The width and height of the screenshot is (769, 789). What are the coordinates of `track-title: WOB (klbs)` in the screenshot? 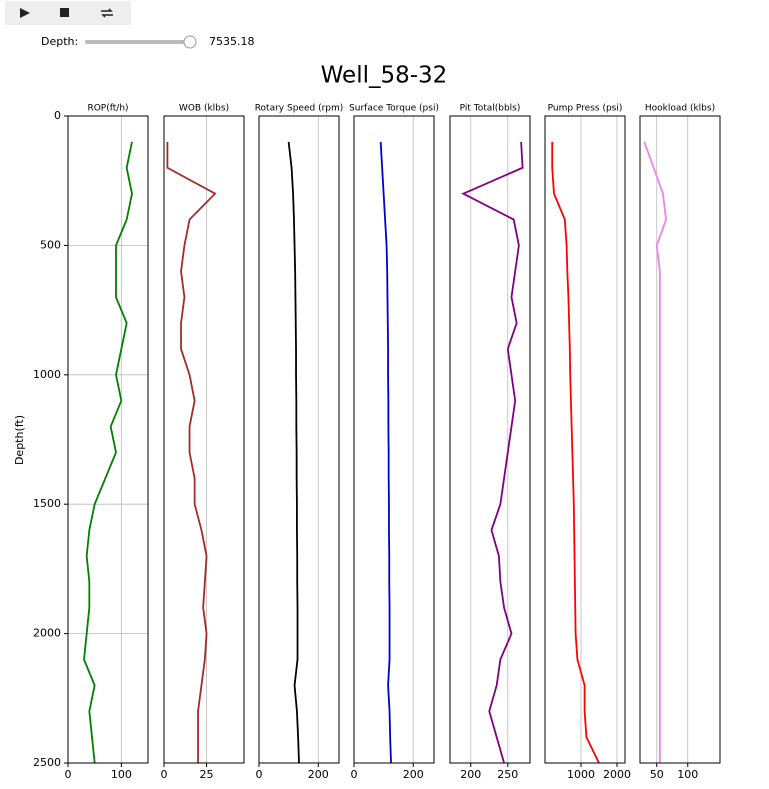 It's located at (204, 109).